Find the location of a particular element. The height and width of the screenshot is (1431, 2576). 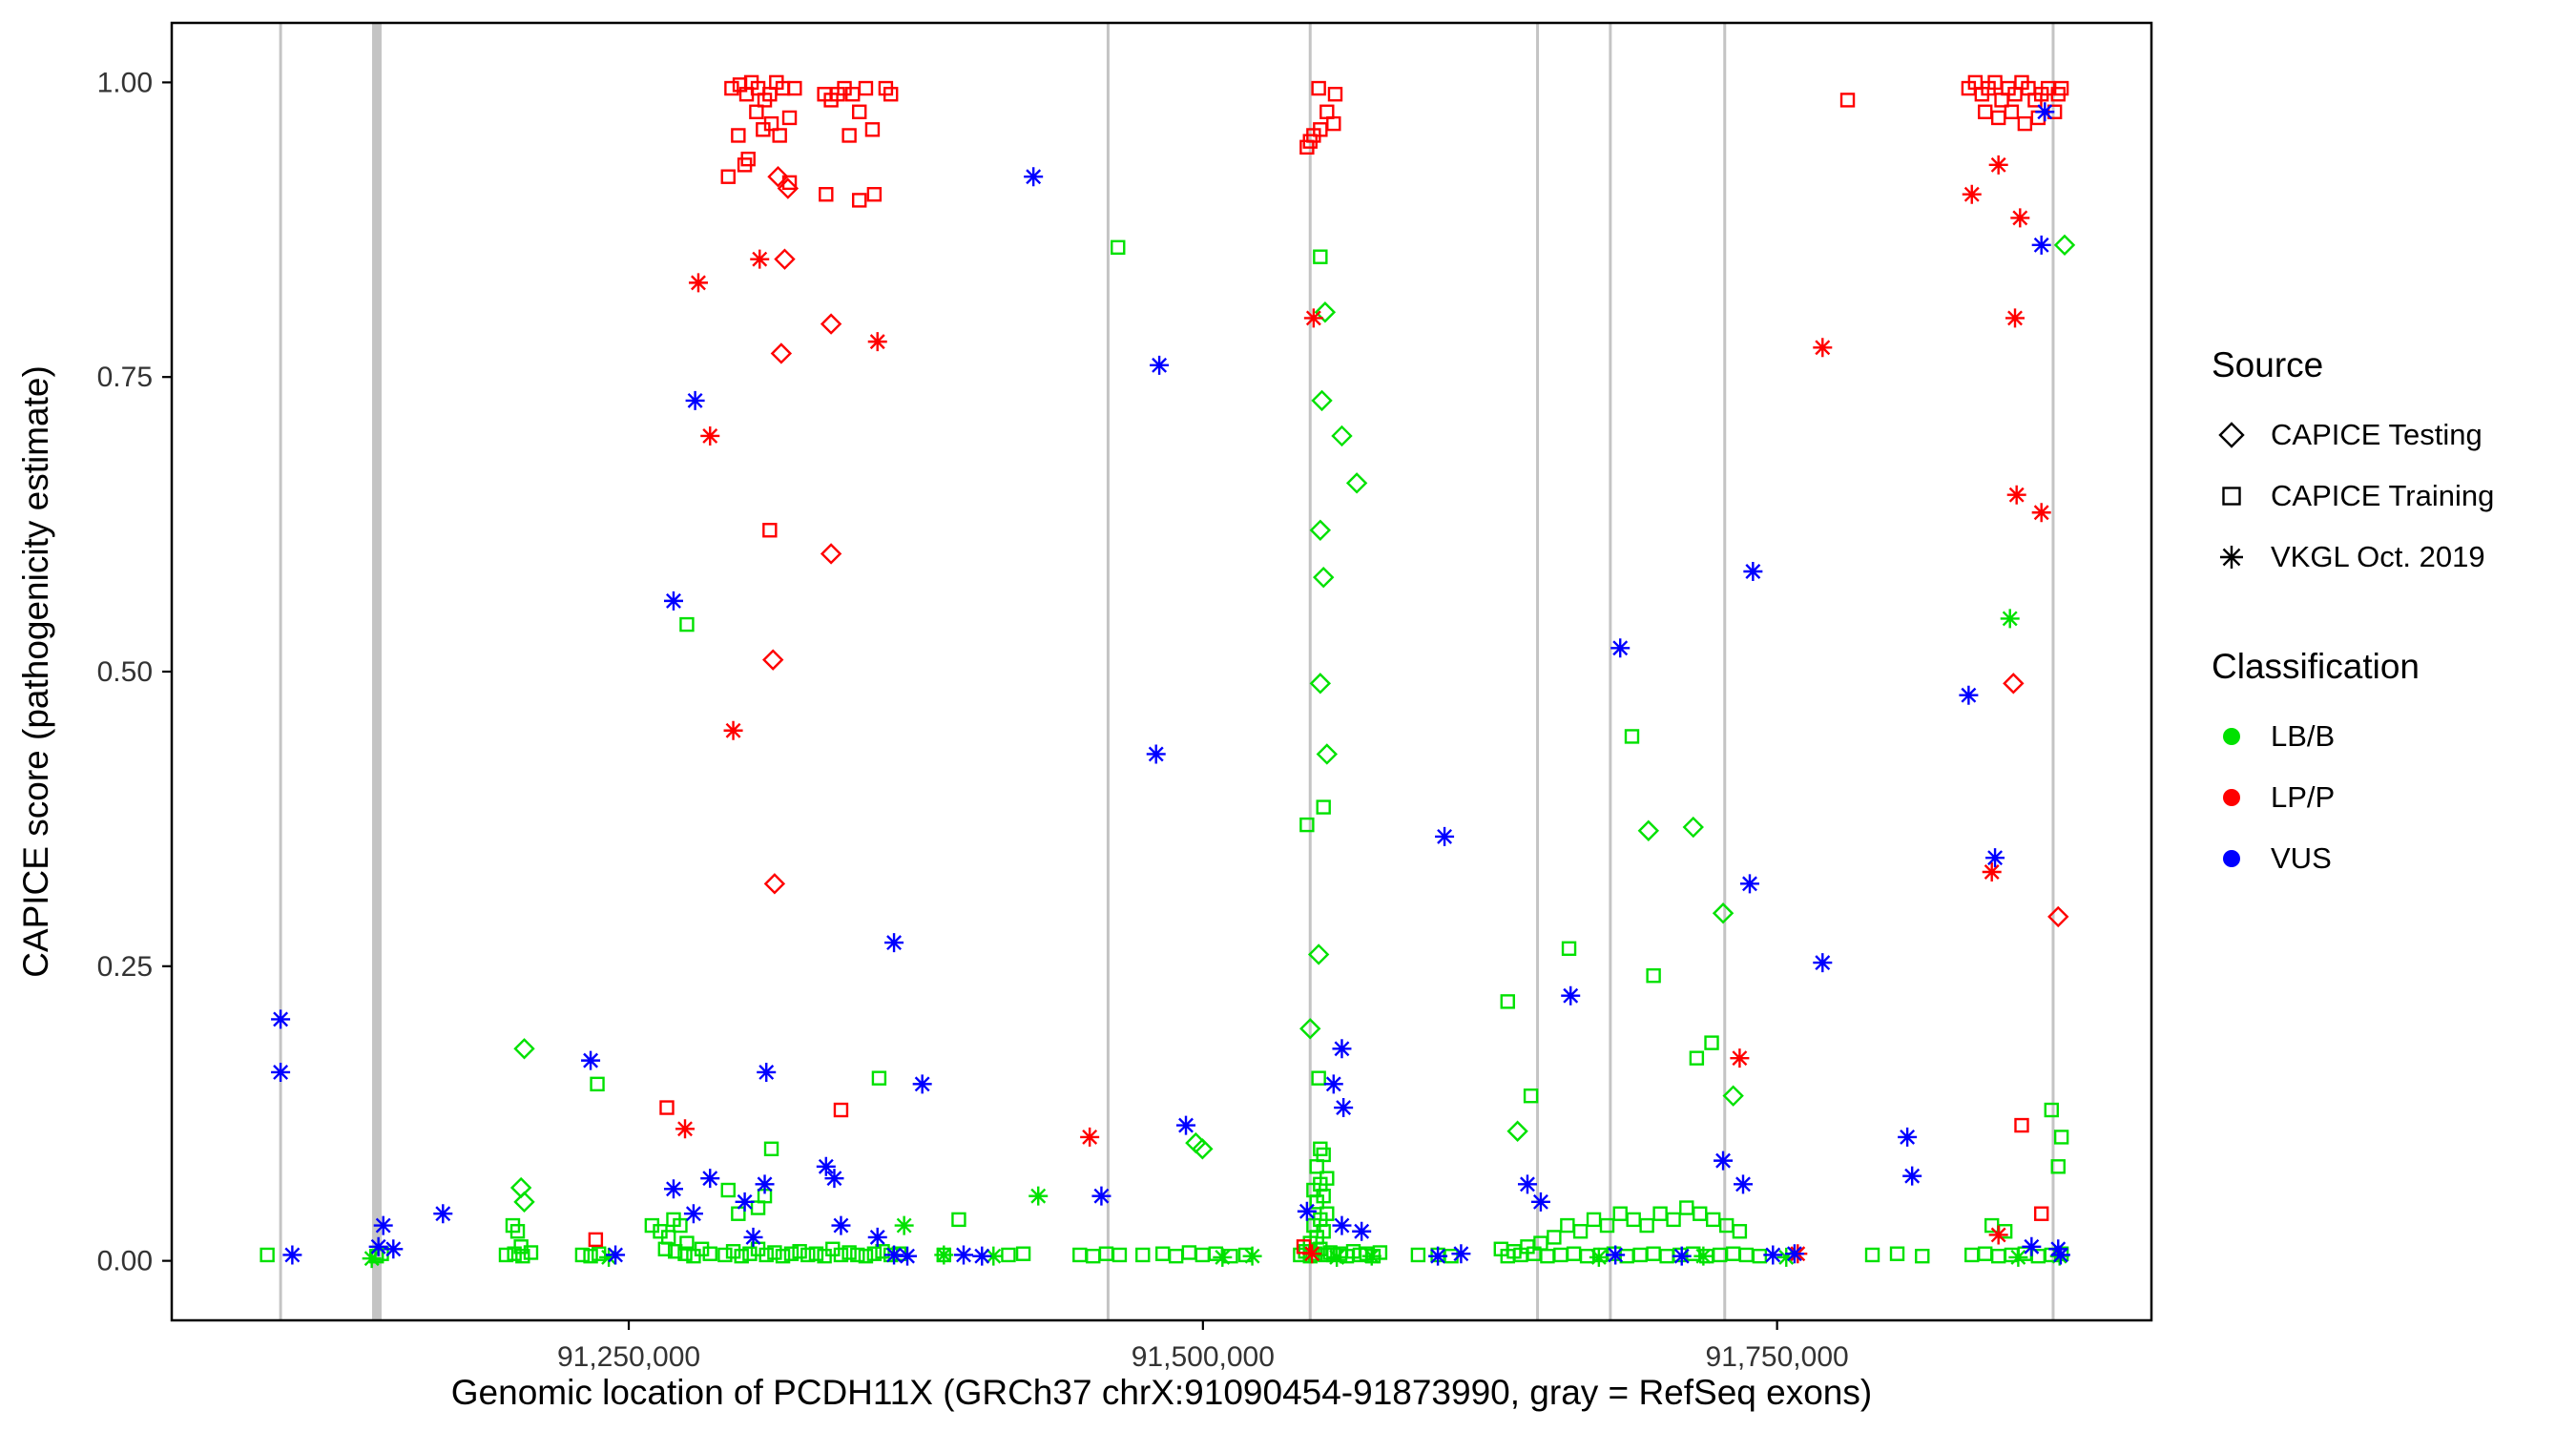

legend-item-vkgl: VKGL Oct. 2019 is located at coordinates (2388, 557).